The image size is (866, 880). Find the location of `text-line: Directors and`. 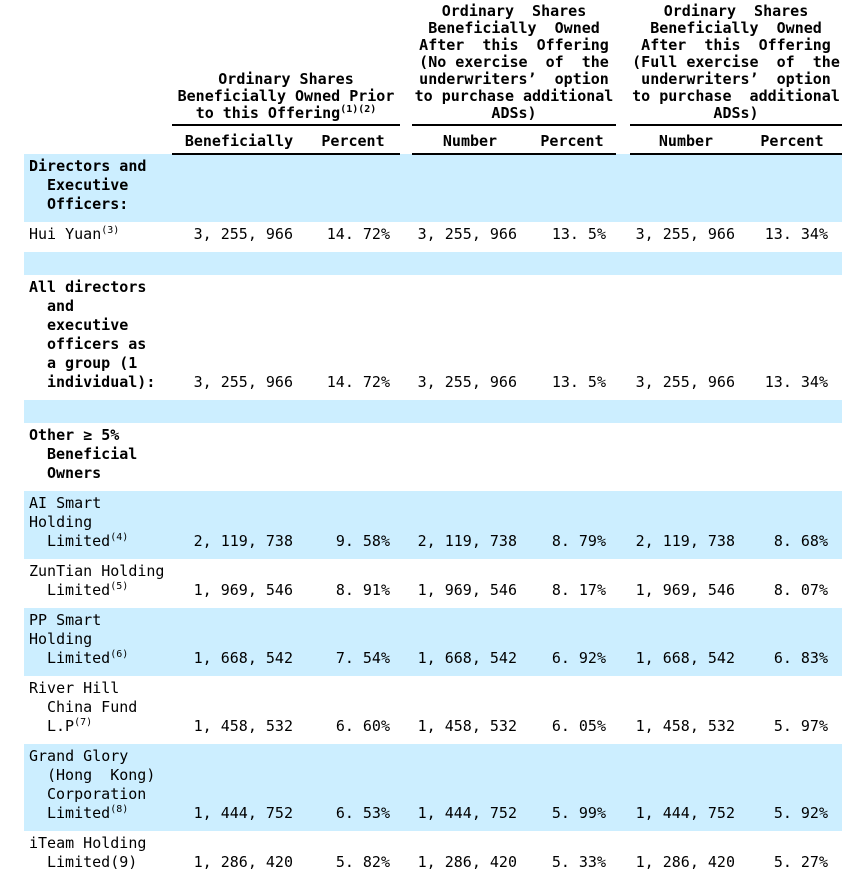

text-line: Directors and is located at coordinates (88, 166).